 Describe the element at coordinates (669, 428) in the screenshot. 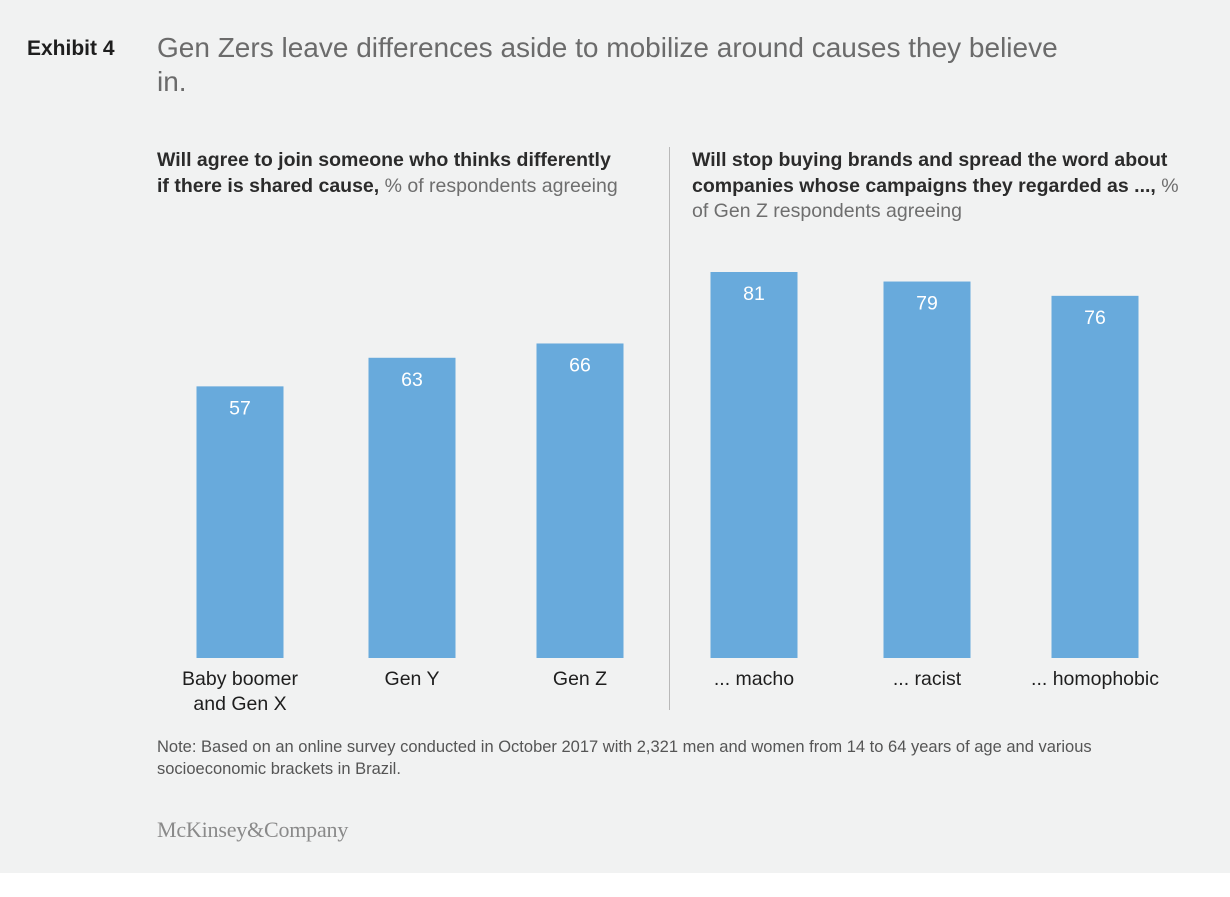

I see `panel-divider` at that location.